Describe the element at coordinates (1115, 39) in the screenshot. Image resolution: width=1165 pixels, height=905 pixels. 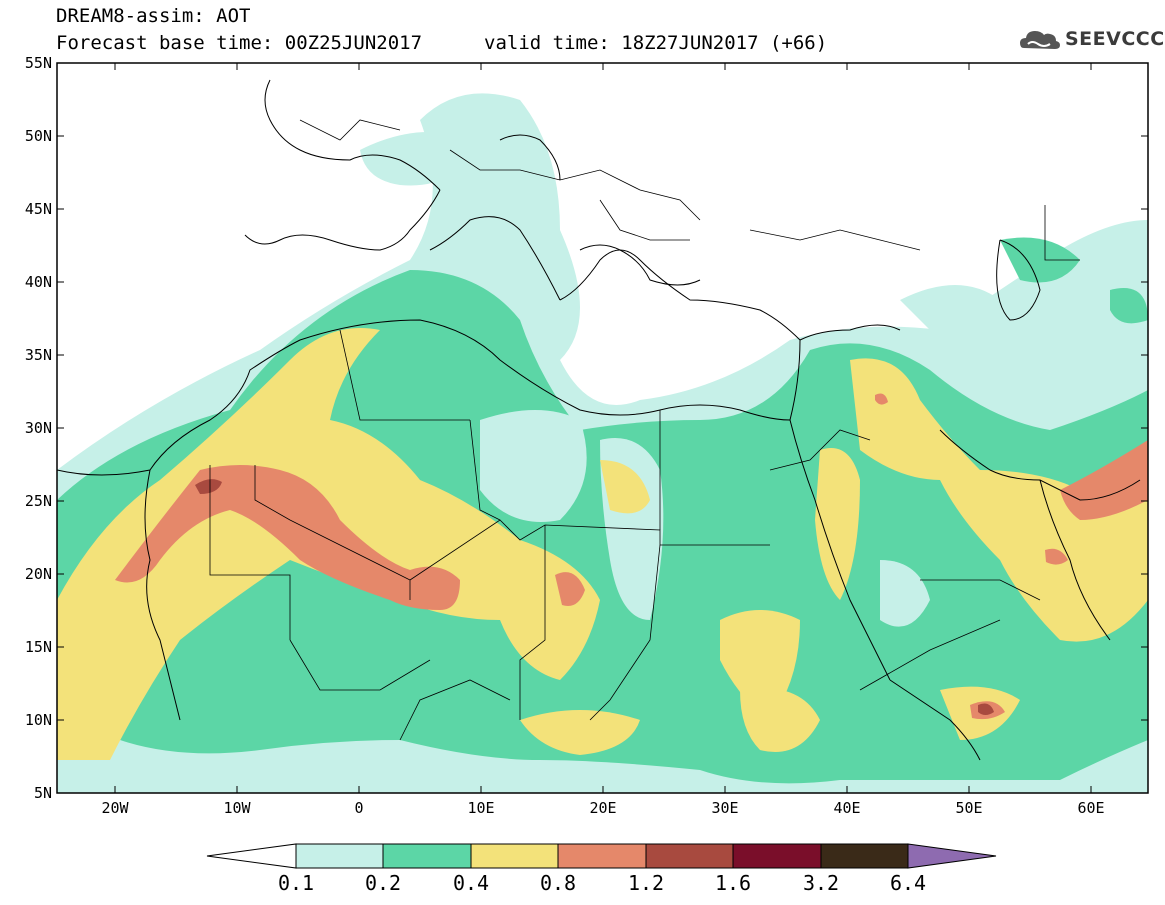
I see `logo-text: SEEVCCC` at that location.